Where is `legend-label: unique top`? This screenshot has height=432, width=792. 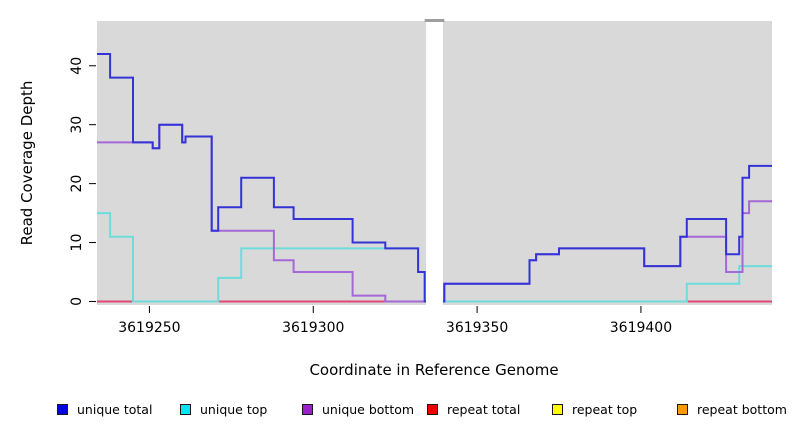 legend-label: unique top is located at coordinates (234, 409).